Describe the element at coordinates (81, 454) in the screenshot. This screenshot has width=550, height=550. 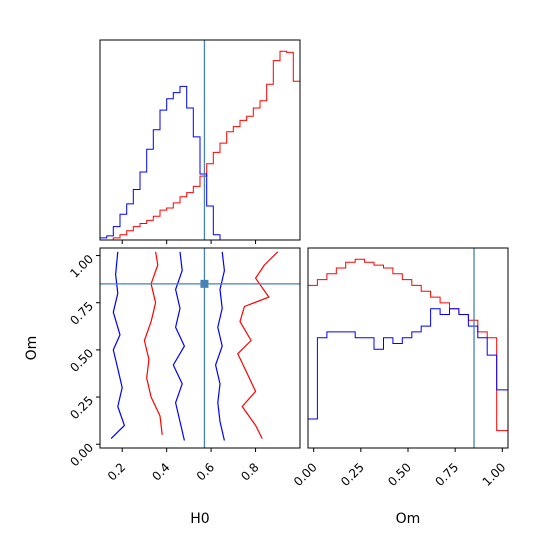
I see `contour-H0-Om-ytick-label-0: 0.00` at that location.